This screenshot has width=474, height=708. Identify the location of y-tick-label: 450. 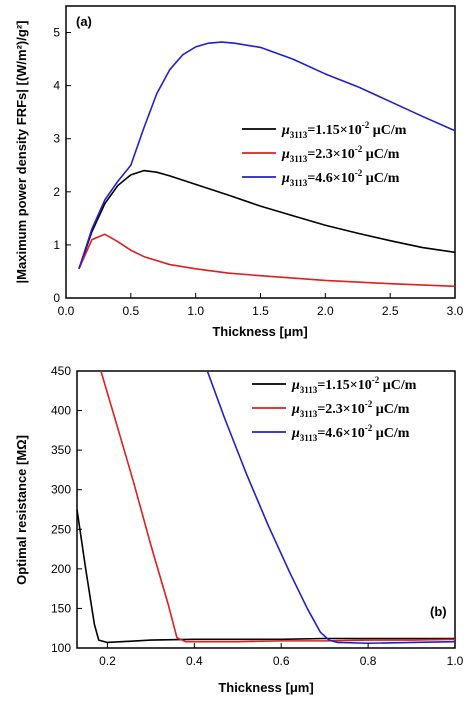
(61, 371).